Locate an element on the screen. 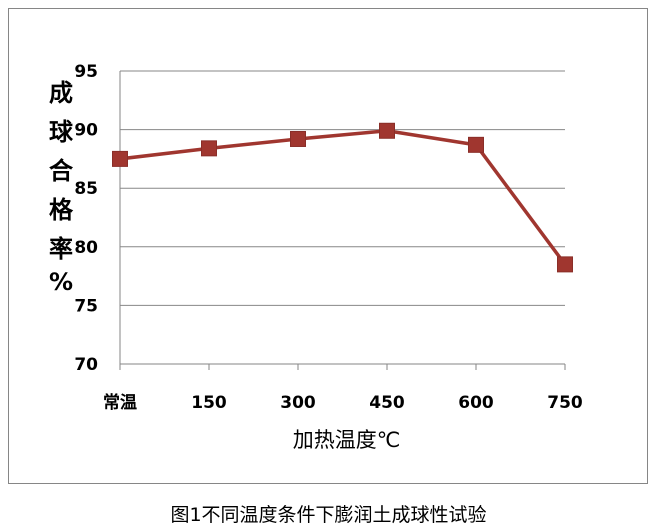 This screenshot has height=532, width=657. y-axis-label-char: 格 is located at coordinates (61, 210).